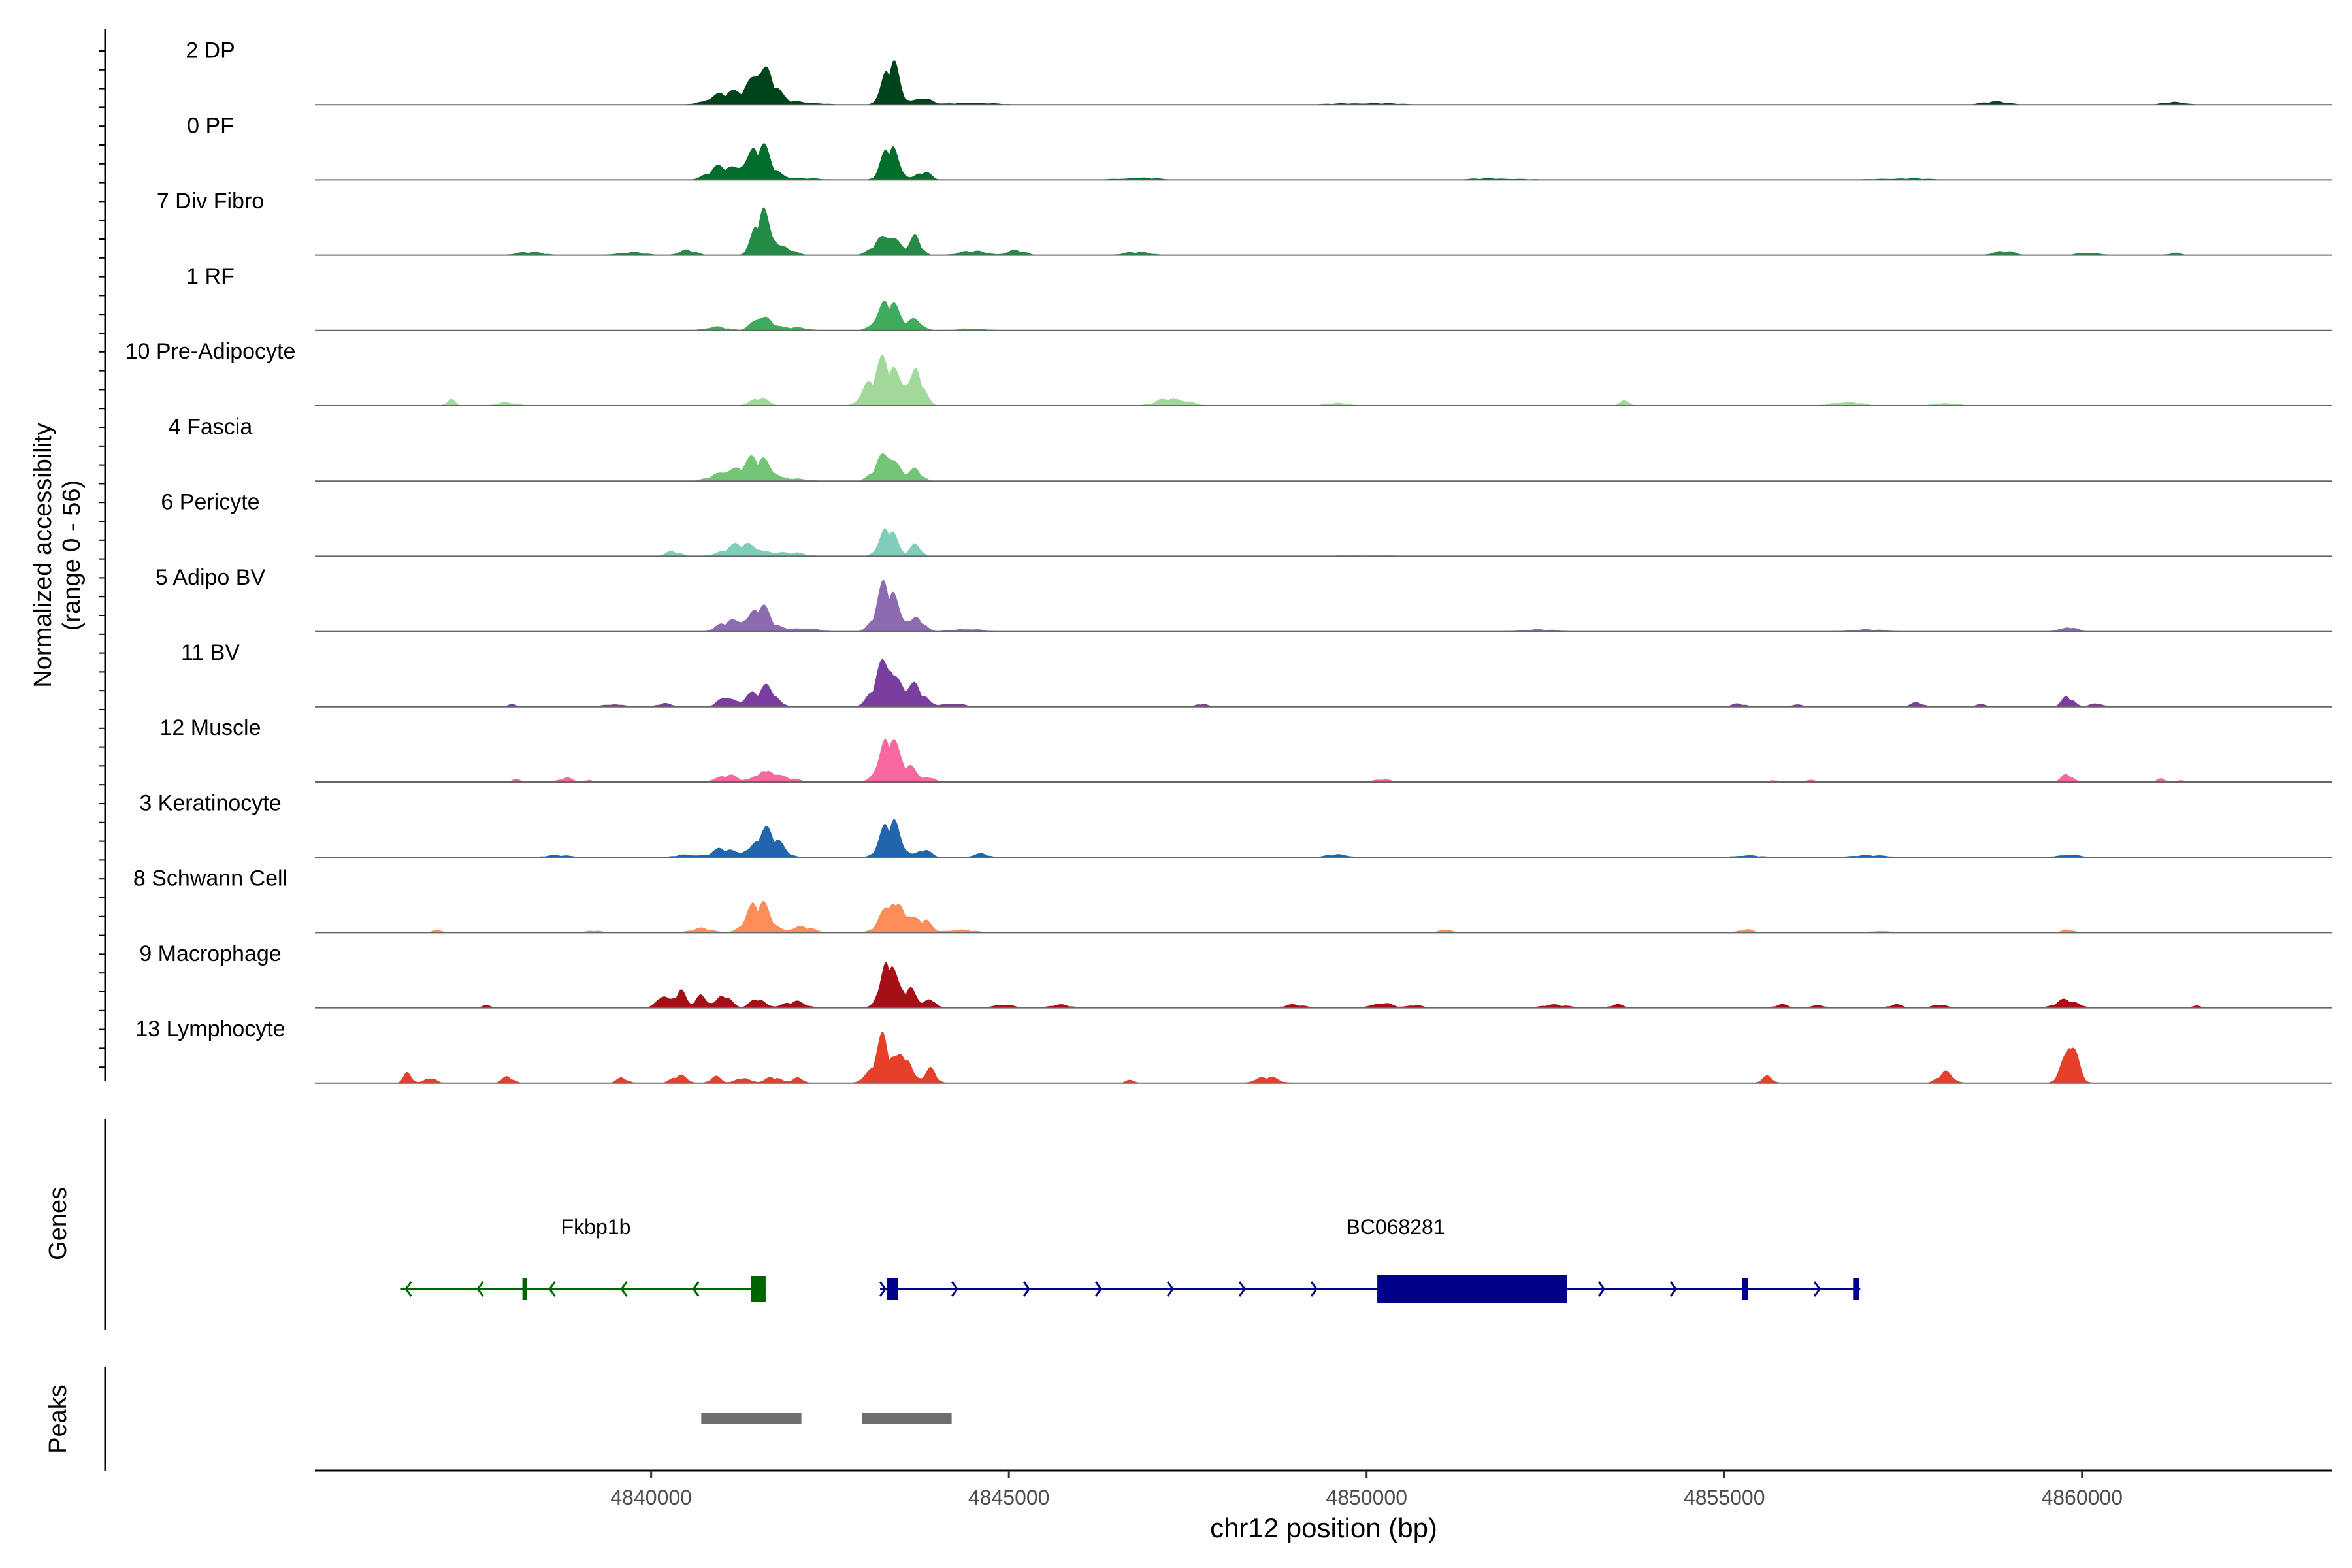 The width and height of the screenshot is (2352, 1568). What do you see at coordinates (58, 1419) in the screenshot?
I see `peaks-track-label: Peaks` at bounding box center [58, 1419].